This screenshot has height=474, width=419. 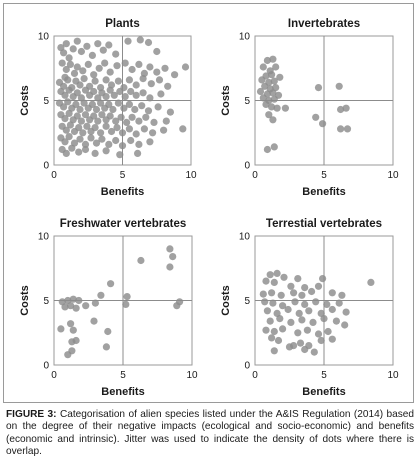 I want to click on panel-3-x-tick-label: 0, so click(x=54, y=375).